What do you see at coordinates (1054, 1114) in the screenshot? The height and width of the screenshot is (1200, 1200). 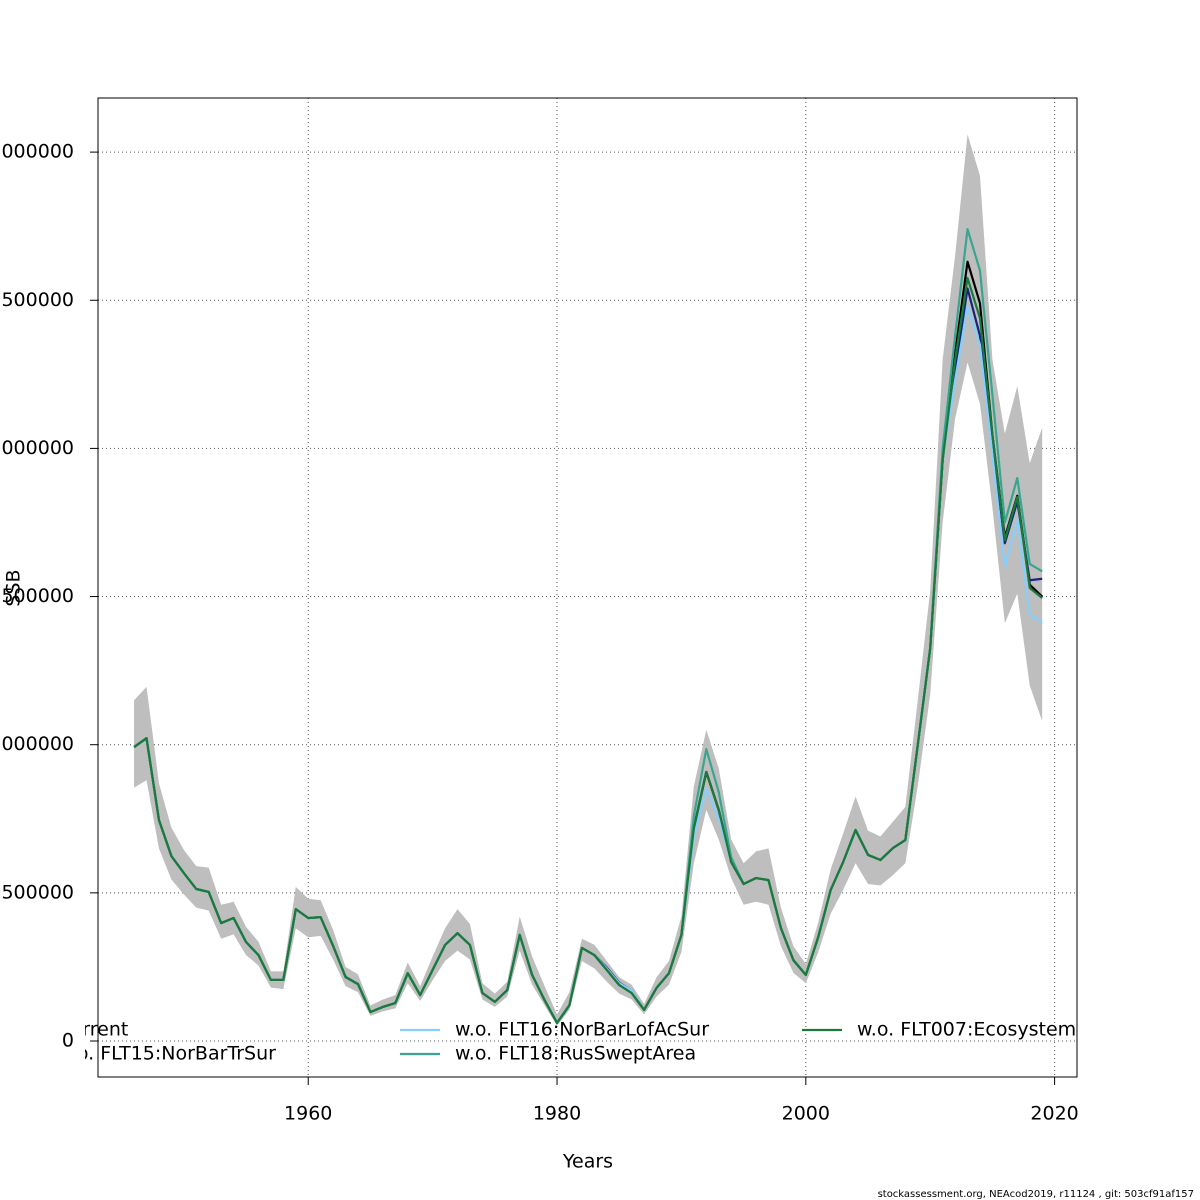 I see `x-tick-label: 2020` at bounding box center [1054, 1114].